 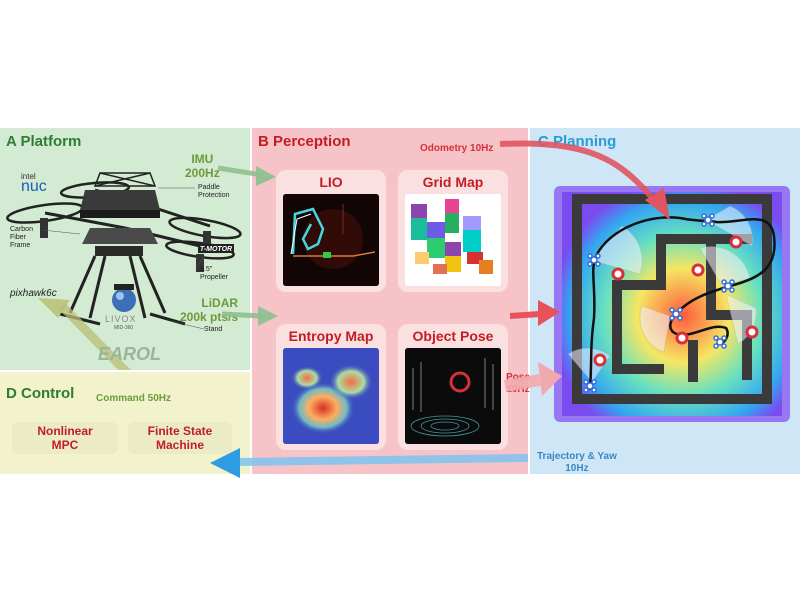 What do you see at coordinates (34, 186) in the screenshot?
I see `nuc-logo: nuc` at bounding box center [34, 186].